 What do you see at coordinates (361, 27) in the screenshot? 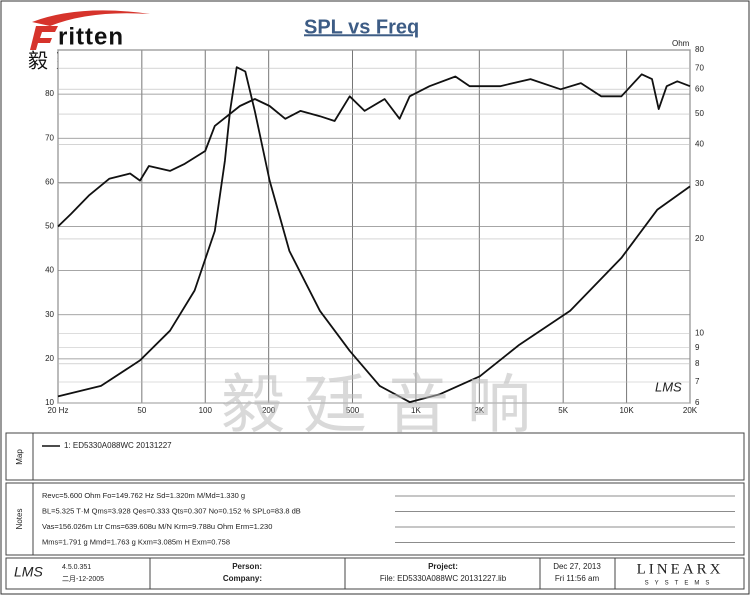
I see `chart-title: SPL vs Freq` at bounding box center [361, 27].